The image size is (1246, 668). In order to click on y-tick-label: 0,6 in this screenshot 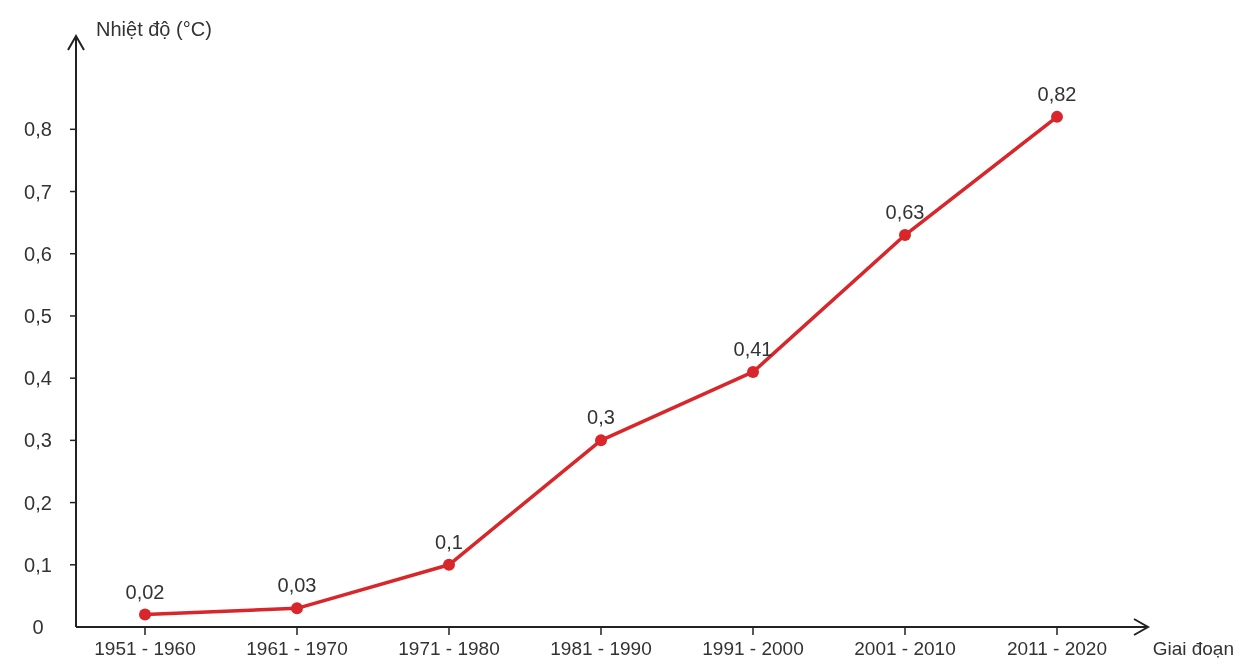, I will do `click(38, 253)`.